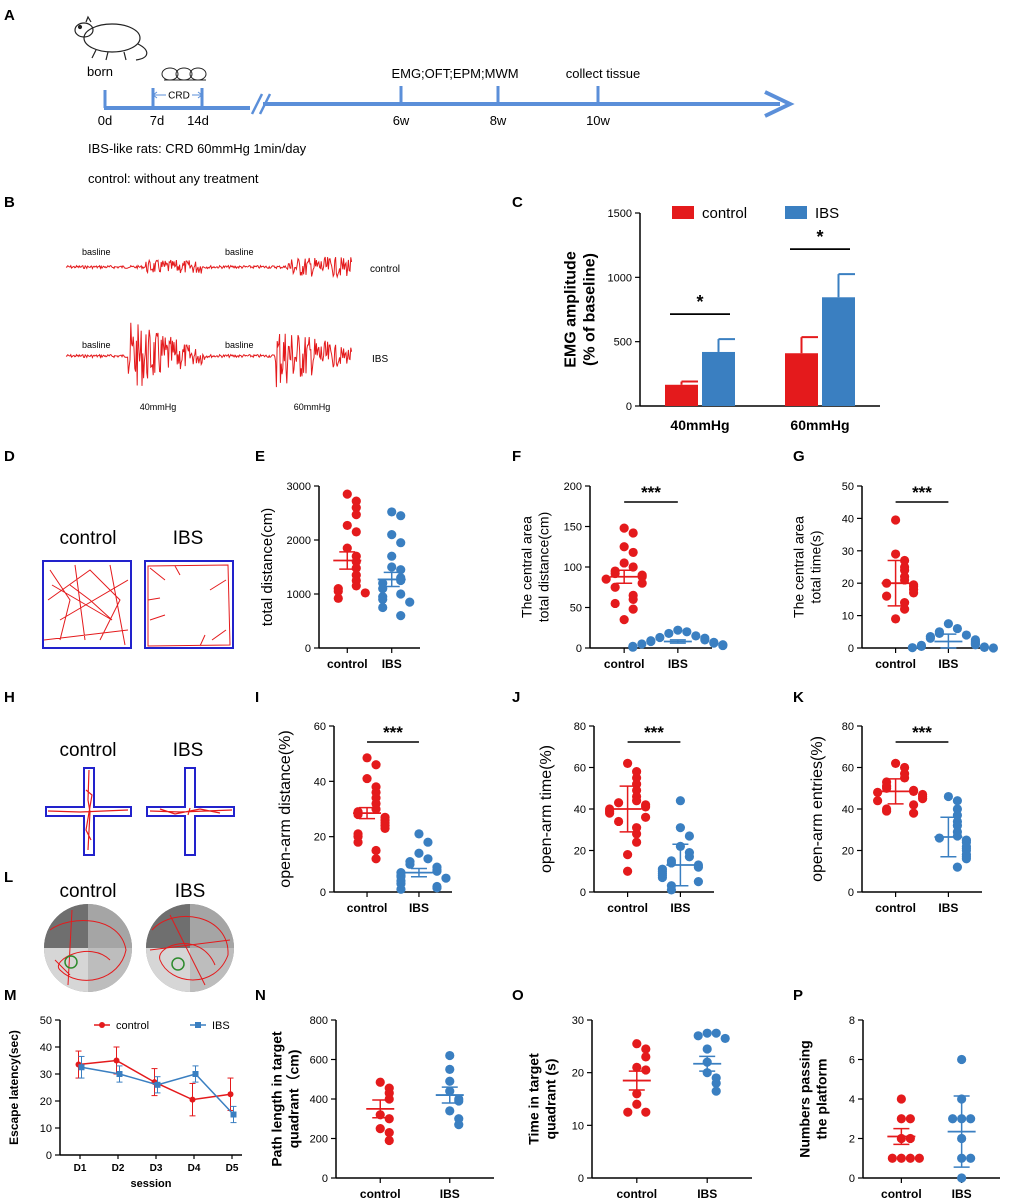 This screenshot has height=1204, width=1021. I want to click on panel-label-m: M, so click(10, 995).